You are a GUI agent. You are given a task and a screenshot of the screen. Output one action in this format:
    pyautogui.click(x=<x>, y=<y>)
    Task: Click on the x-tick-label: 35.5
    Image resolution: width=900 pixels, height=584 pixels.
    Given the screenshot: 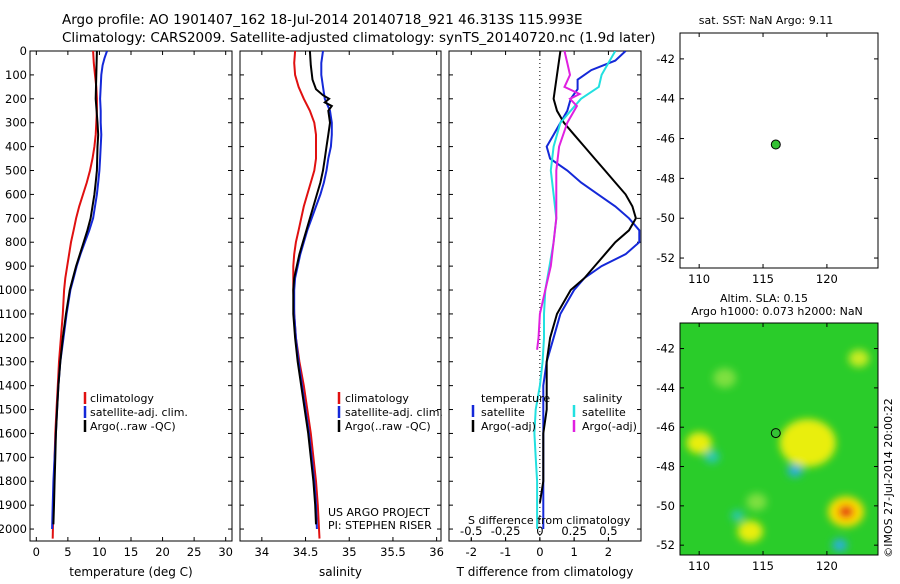 What is the action you would take?
    pyautogui.click(x=393, y=552)
    